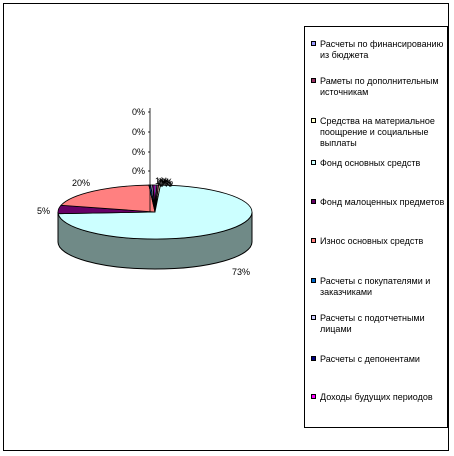 The image size is (454, 456). I want to click on data-label: 1%, so click(161, 181).